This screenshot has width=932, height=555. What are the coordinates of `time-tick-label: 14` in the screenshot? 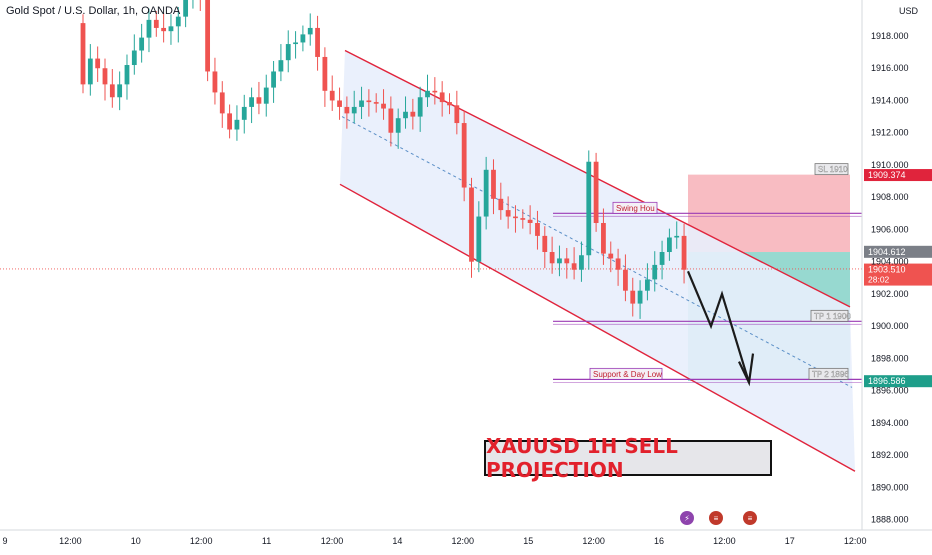 It's located at (397, 541).